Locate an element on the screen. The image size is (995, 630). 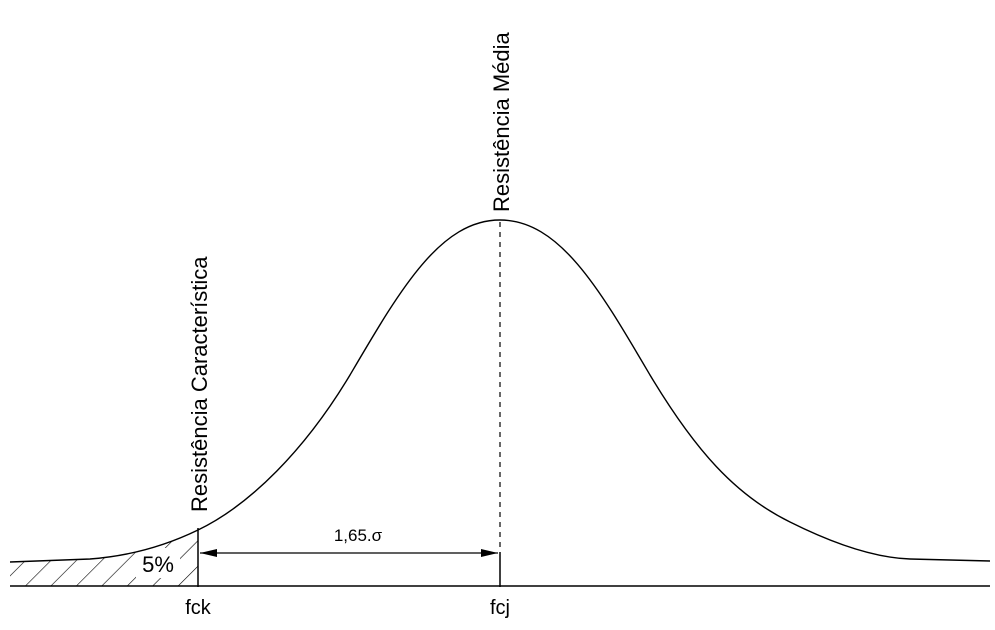
distance-label: 1,65.σ is located at coordinates (358, 535).